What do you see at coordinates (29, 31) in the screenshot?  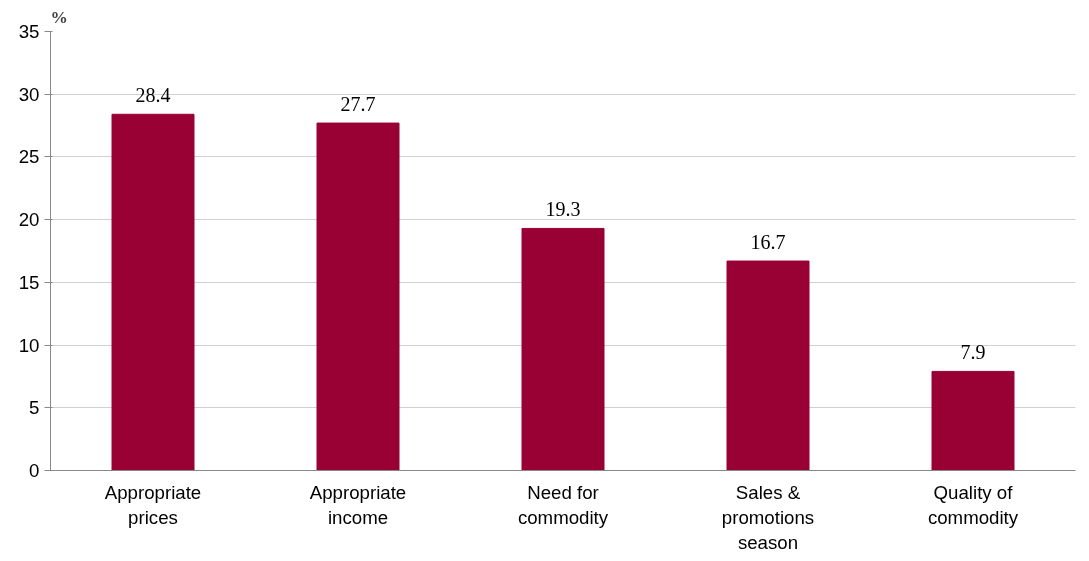 I see `y-tick-label: 35` at bounding box center [29, 31].